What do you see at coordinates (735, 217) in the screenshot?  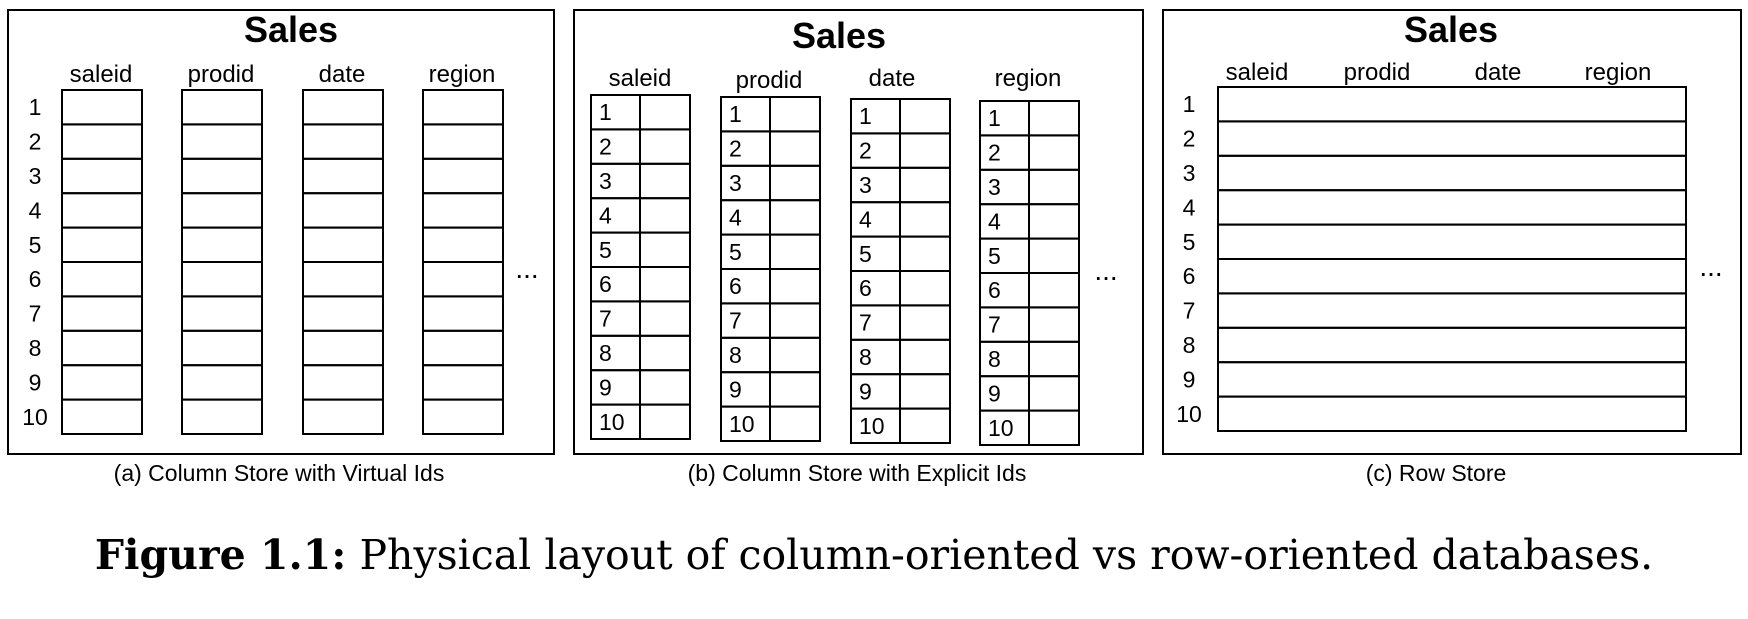 I see `panel-b-row-id: 4` at bounding box center [735, 217].